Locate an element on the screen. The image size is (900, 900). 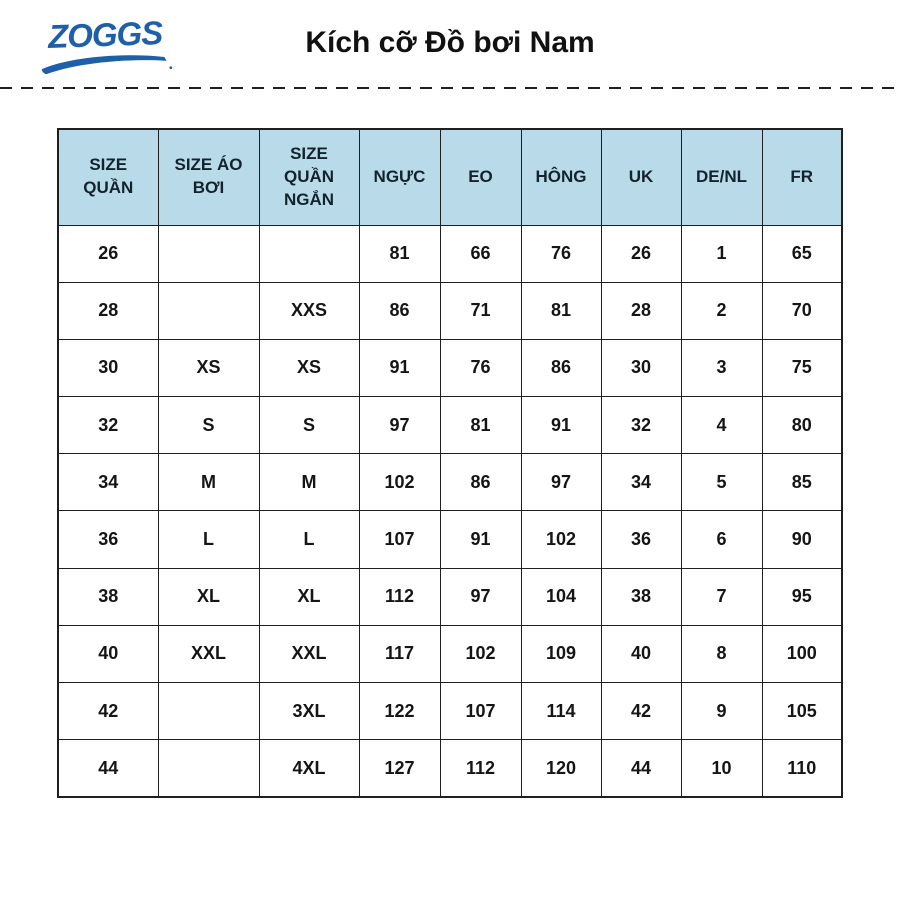
table-cell: 85 is located at coordinates (802, 482).